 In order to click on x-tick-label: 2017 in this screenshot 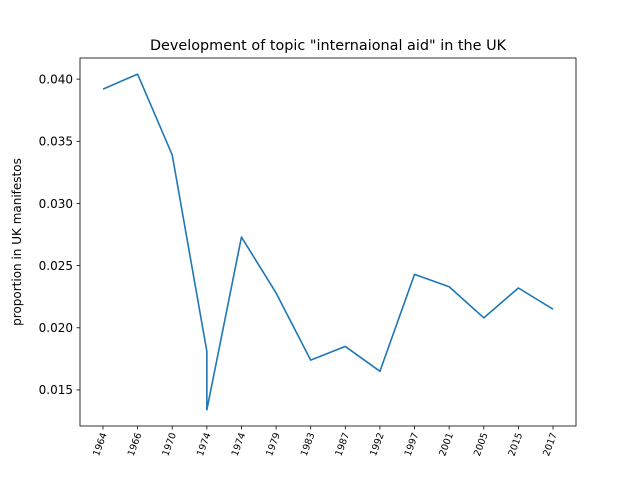, I will do `click(550, 444)`.